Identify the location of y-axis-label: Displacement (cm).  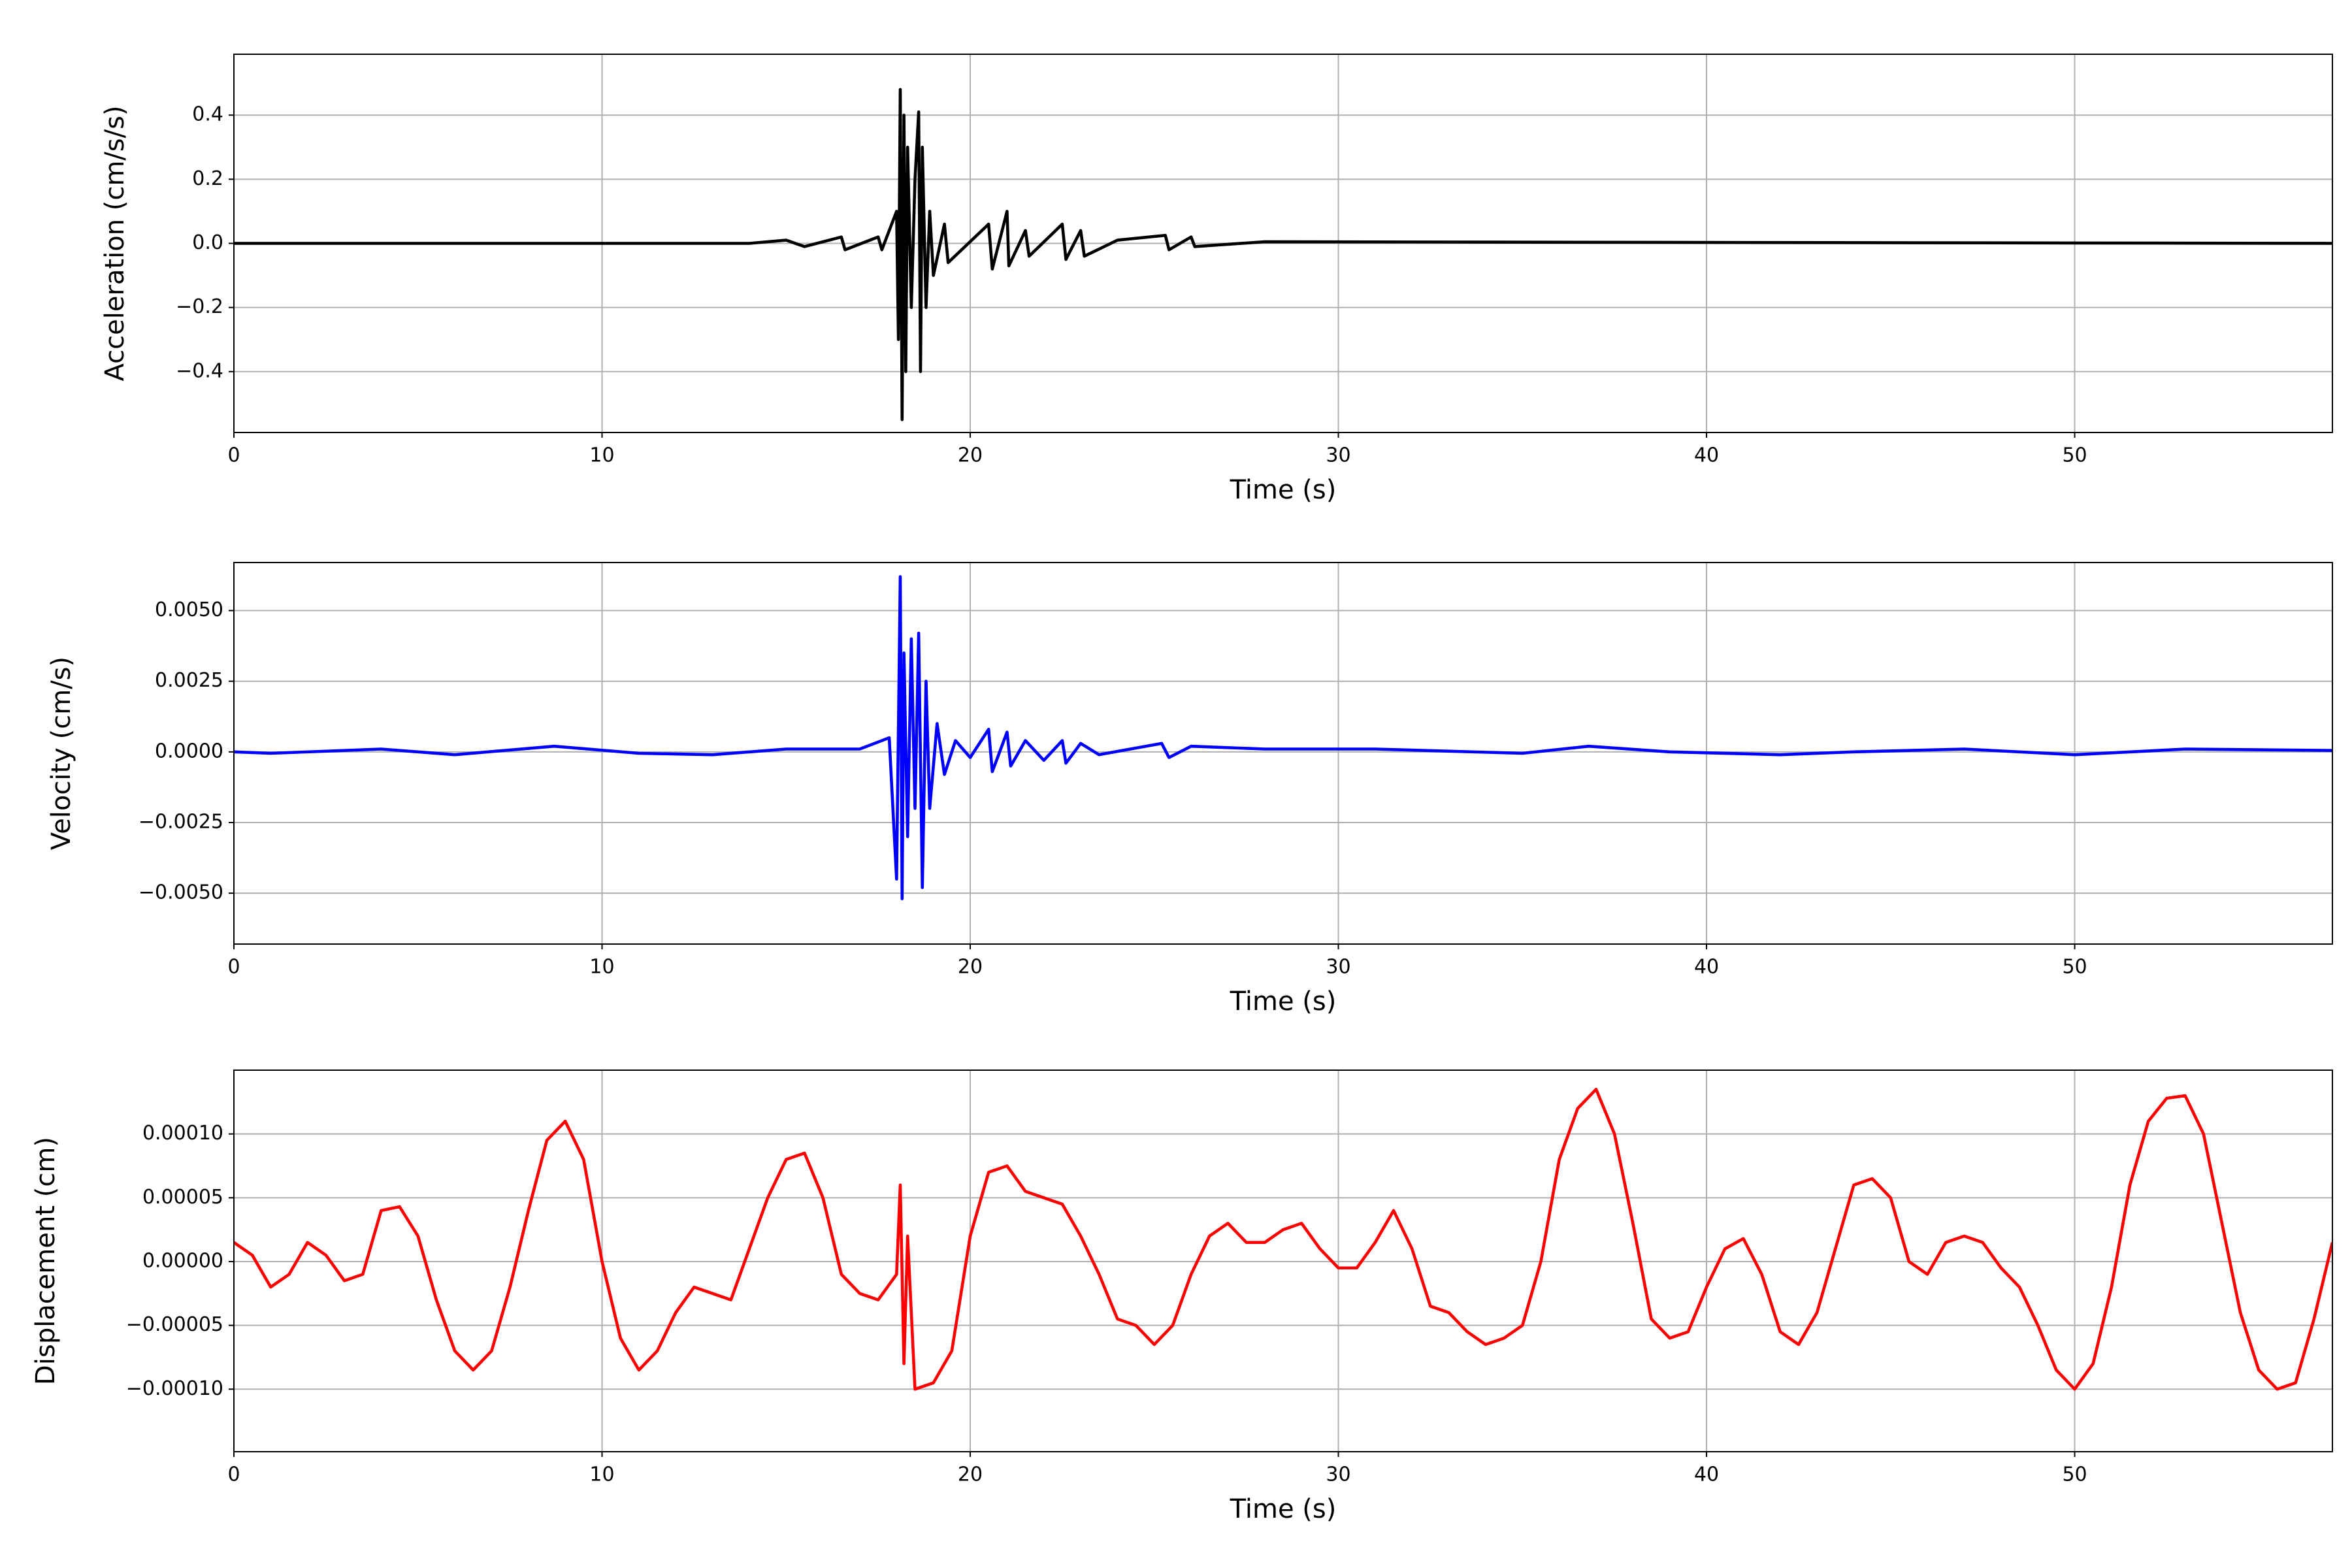
(46, 1261).